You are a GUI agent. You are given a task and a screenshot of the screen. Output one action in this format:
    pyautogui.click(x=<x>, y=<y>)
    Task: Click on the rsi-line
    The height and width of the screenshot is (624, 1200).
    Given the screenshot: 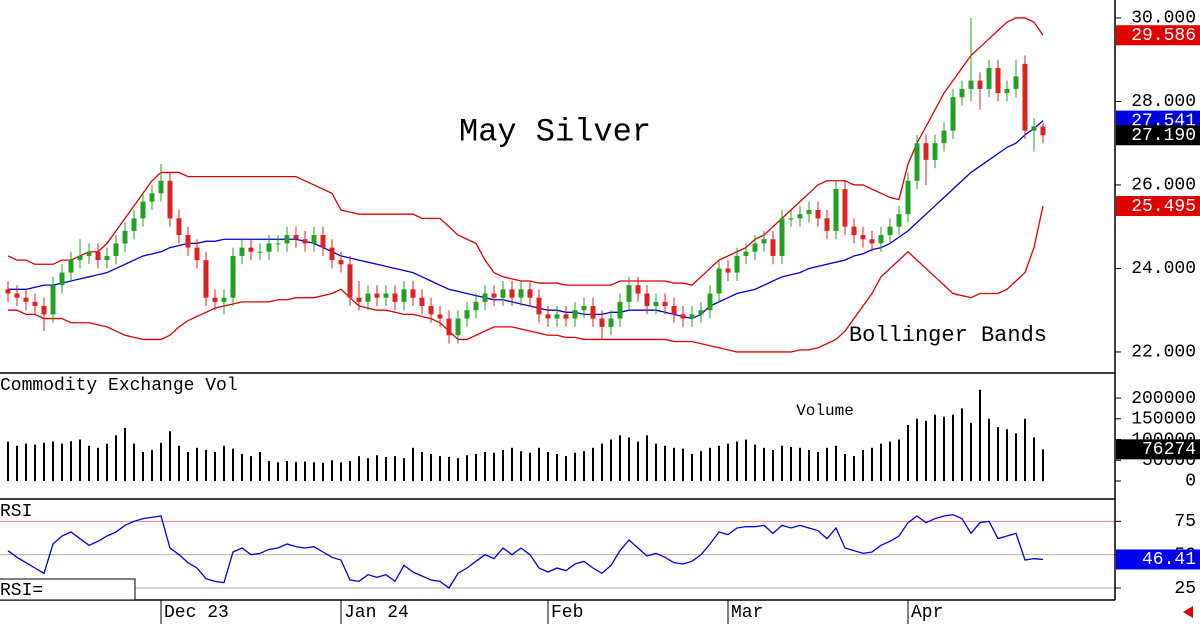 What is the action you would take?
    pyautogui.click(x=525, y=551)
    